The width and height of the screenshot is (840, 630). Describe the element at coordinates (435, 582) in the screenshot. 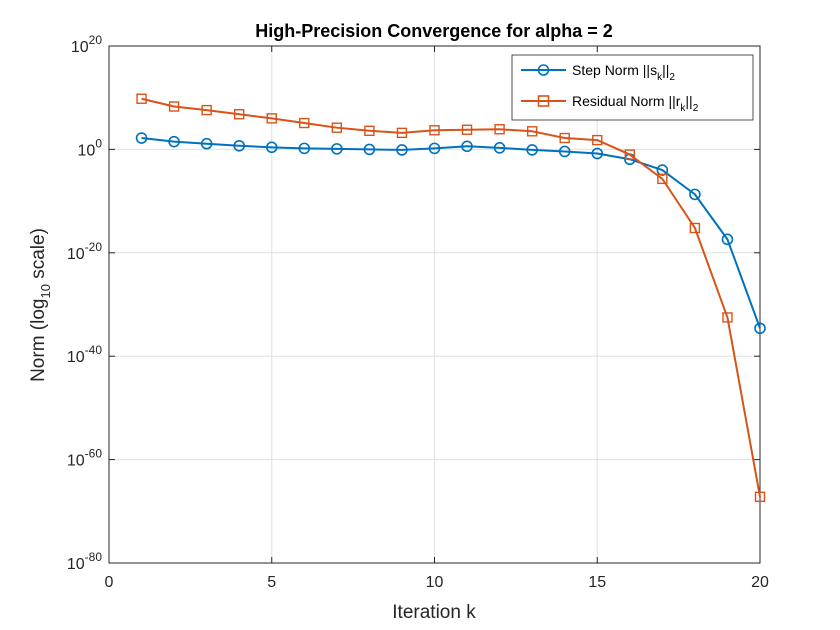

I see `x-tick-label: 10` at that location.